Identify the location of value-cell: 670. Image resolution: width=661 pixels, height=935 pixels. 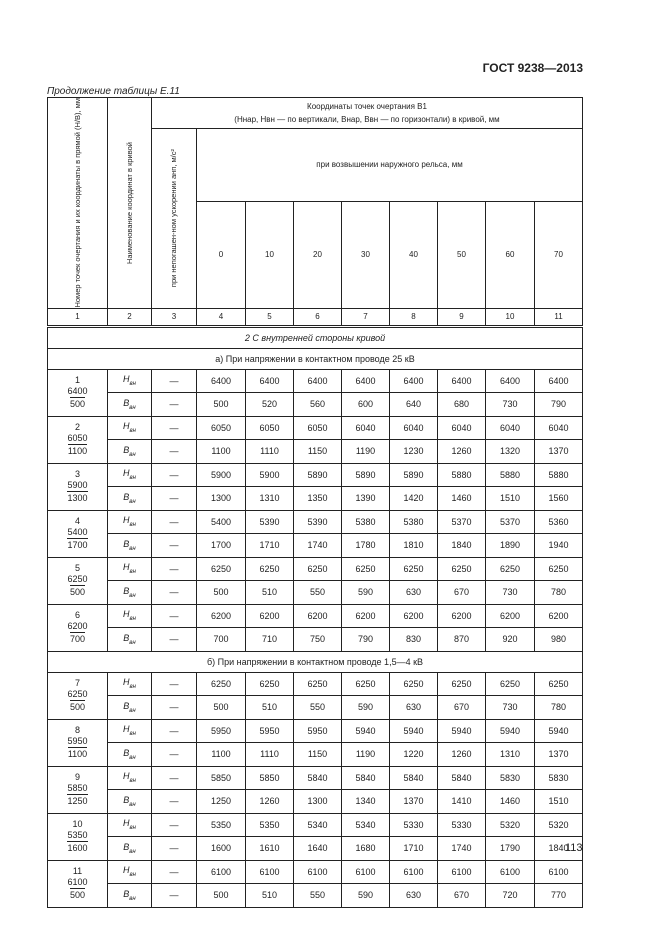
(461, 592).